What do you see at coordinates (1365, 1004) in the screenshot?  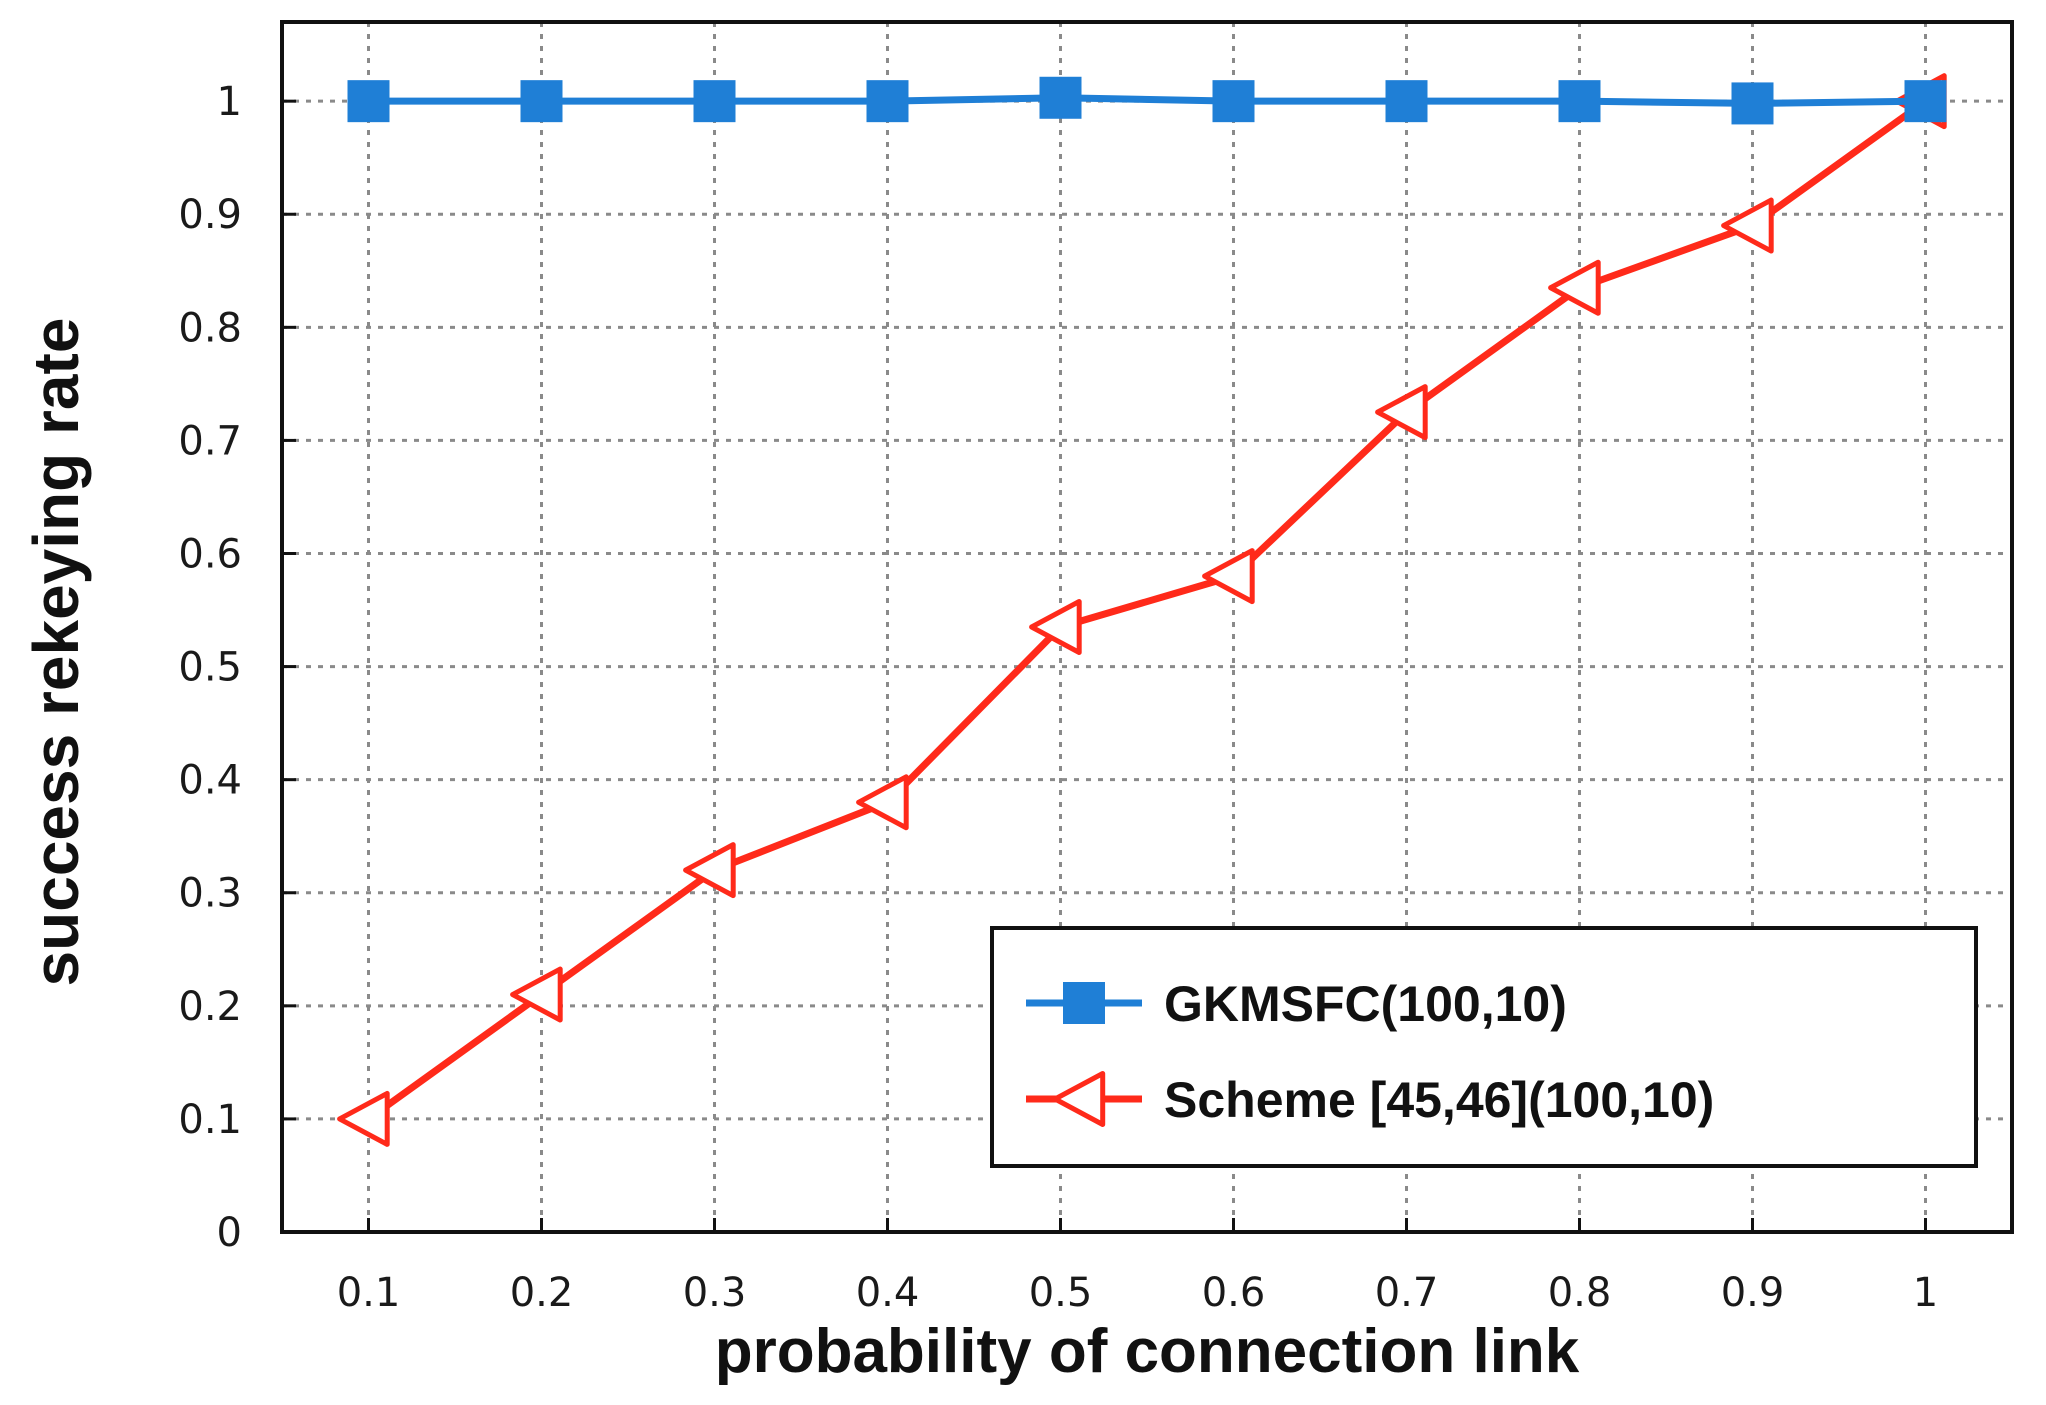 I see `legend-label: GKMSFC(100,10)` at bounding box center [1365, 1004].